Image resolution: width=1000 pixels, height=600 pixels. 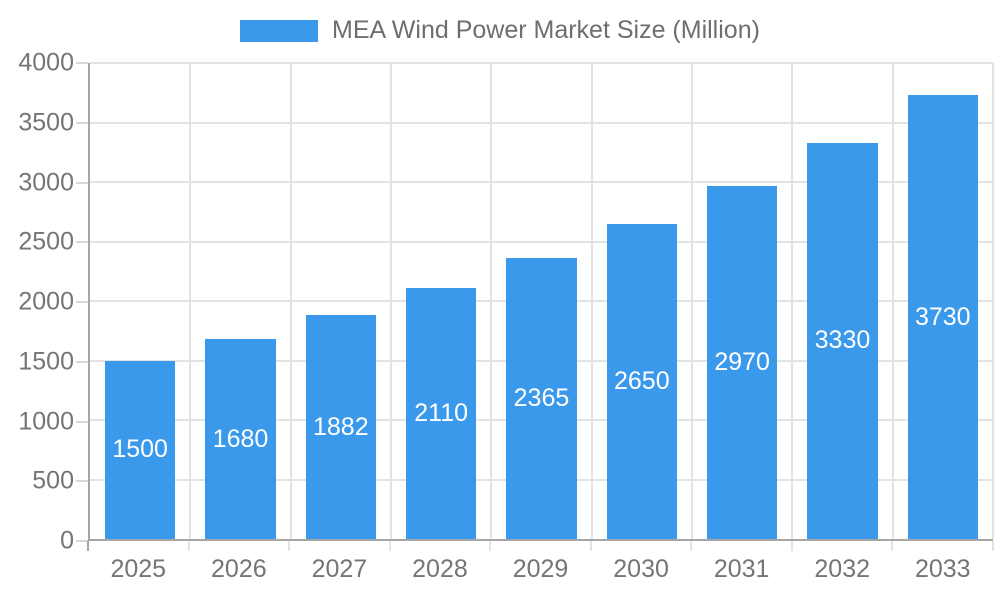 What do you see at coordinates (741, 569) in the screenshot?
I see `x-axis-label: 2031` at bounding box center [741, 569].